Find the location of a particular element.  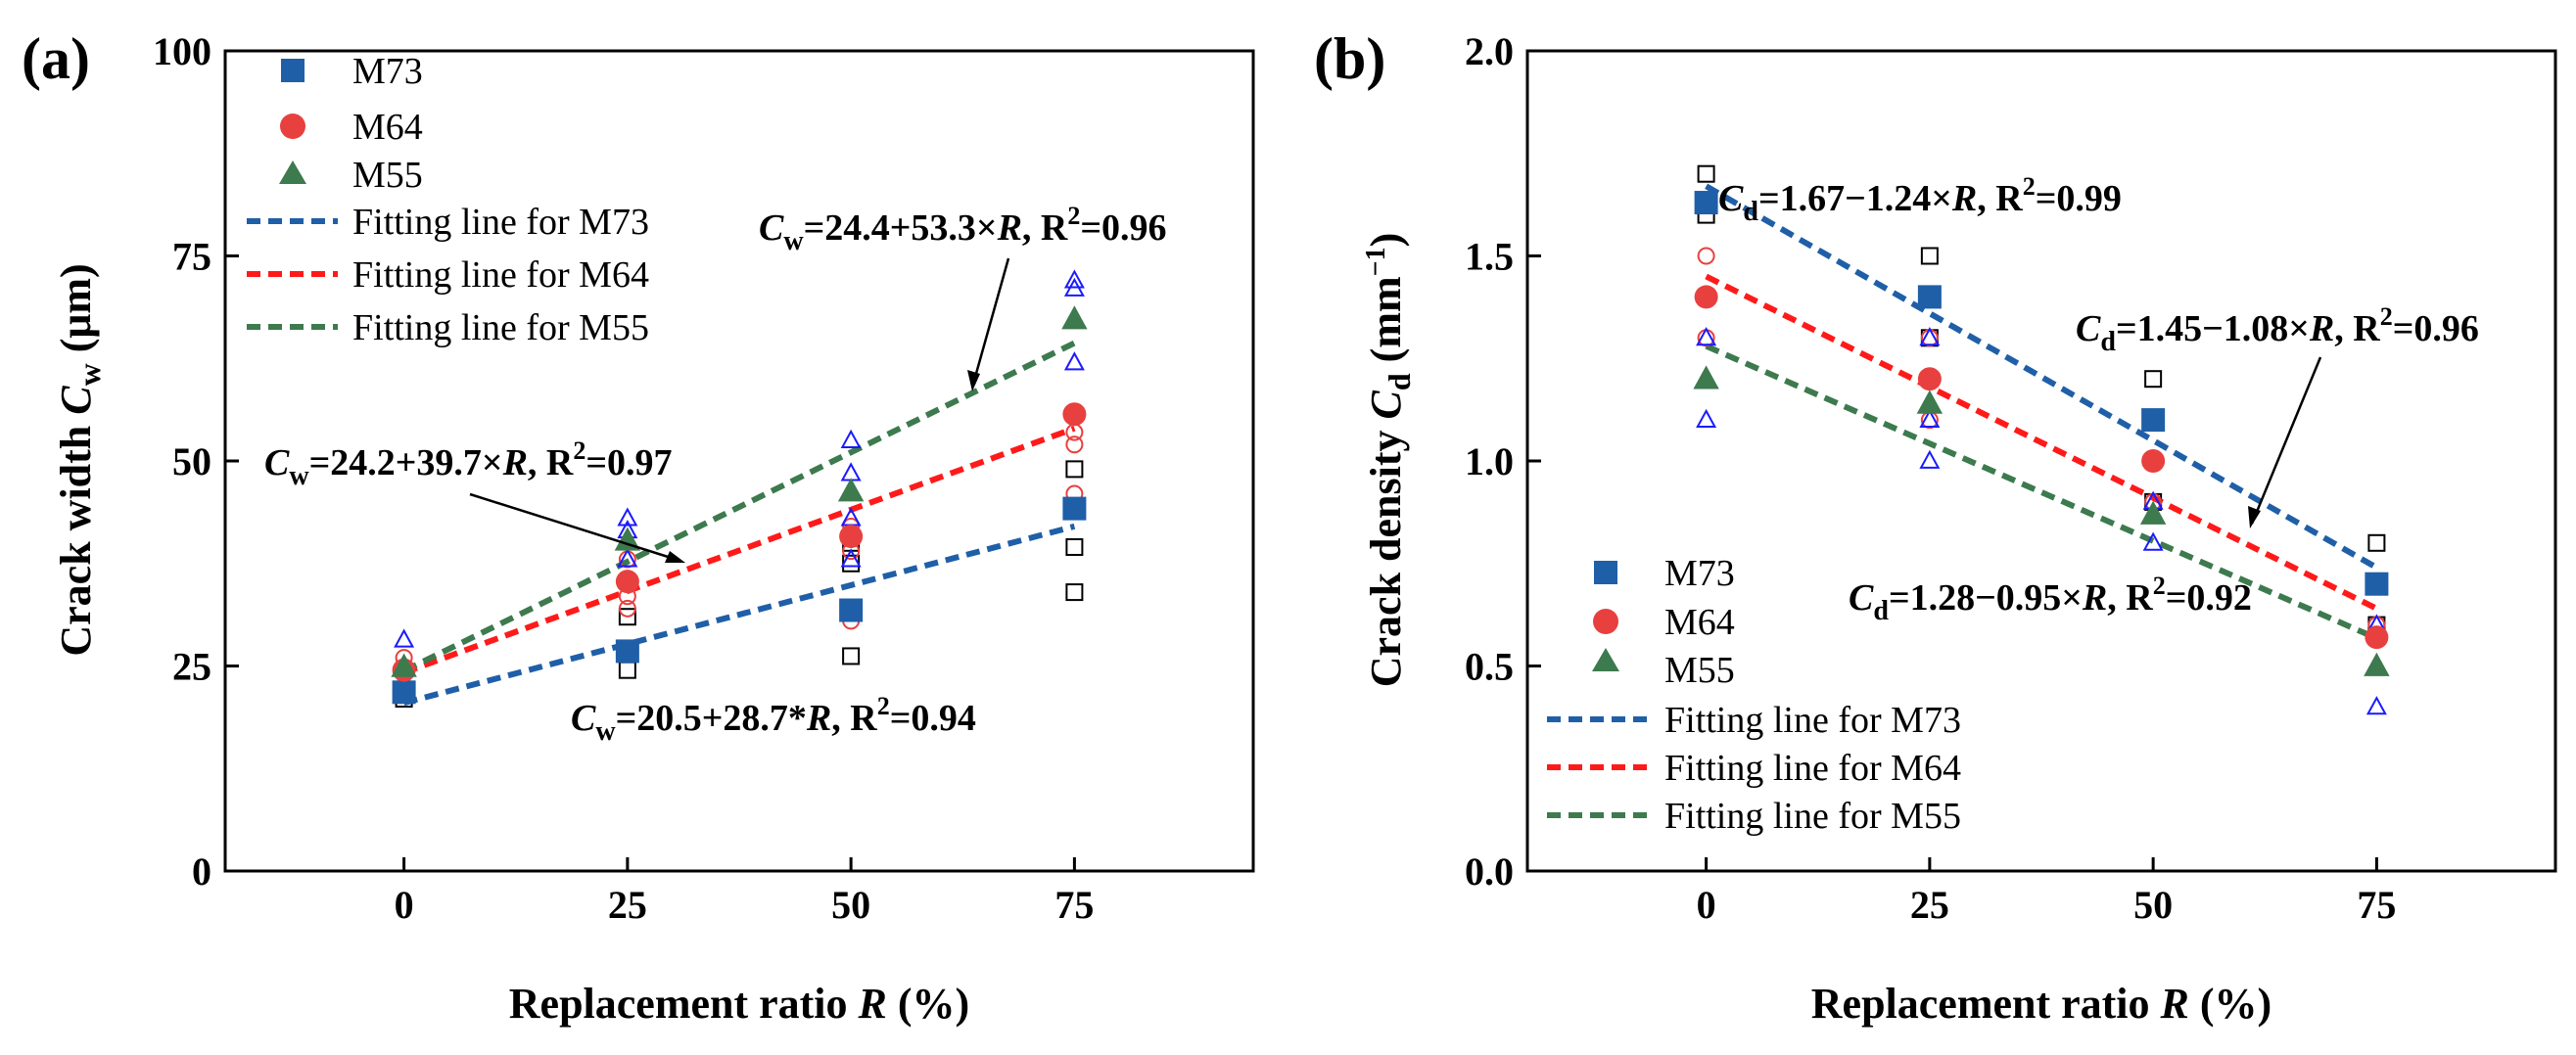

mean-points-a is located at coordinates (739, 505).